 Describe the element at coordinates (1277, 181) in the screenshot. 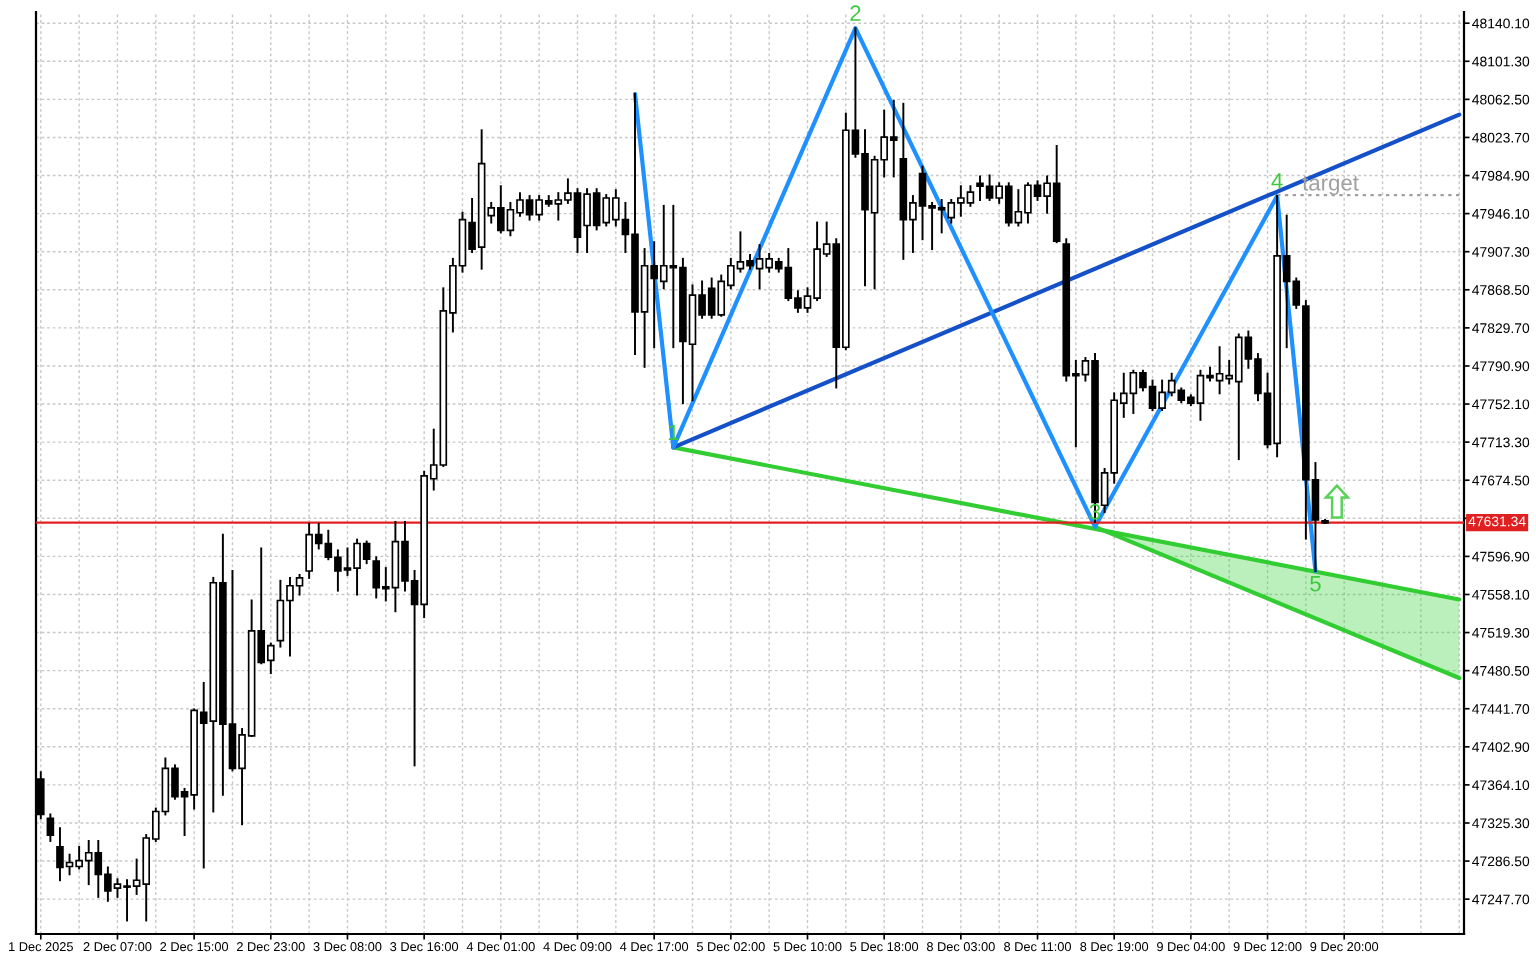

I see `annotation: 4` at that location.